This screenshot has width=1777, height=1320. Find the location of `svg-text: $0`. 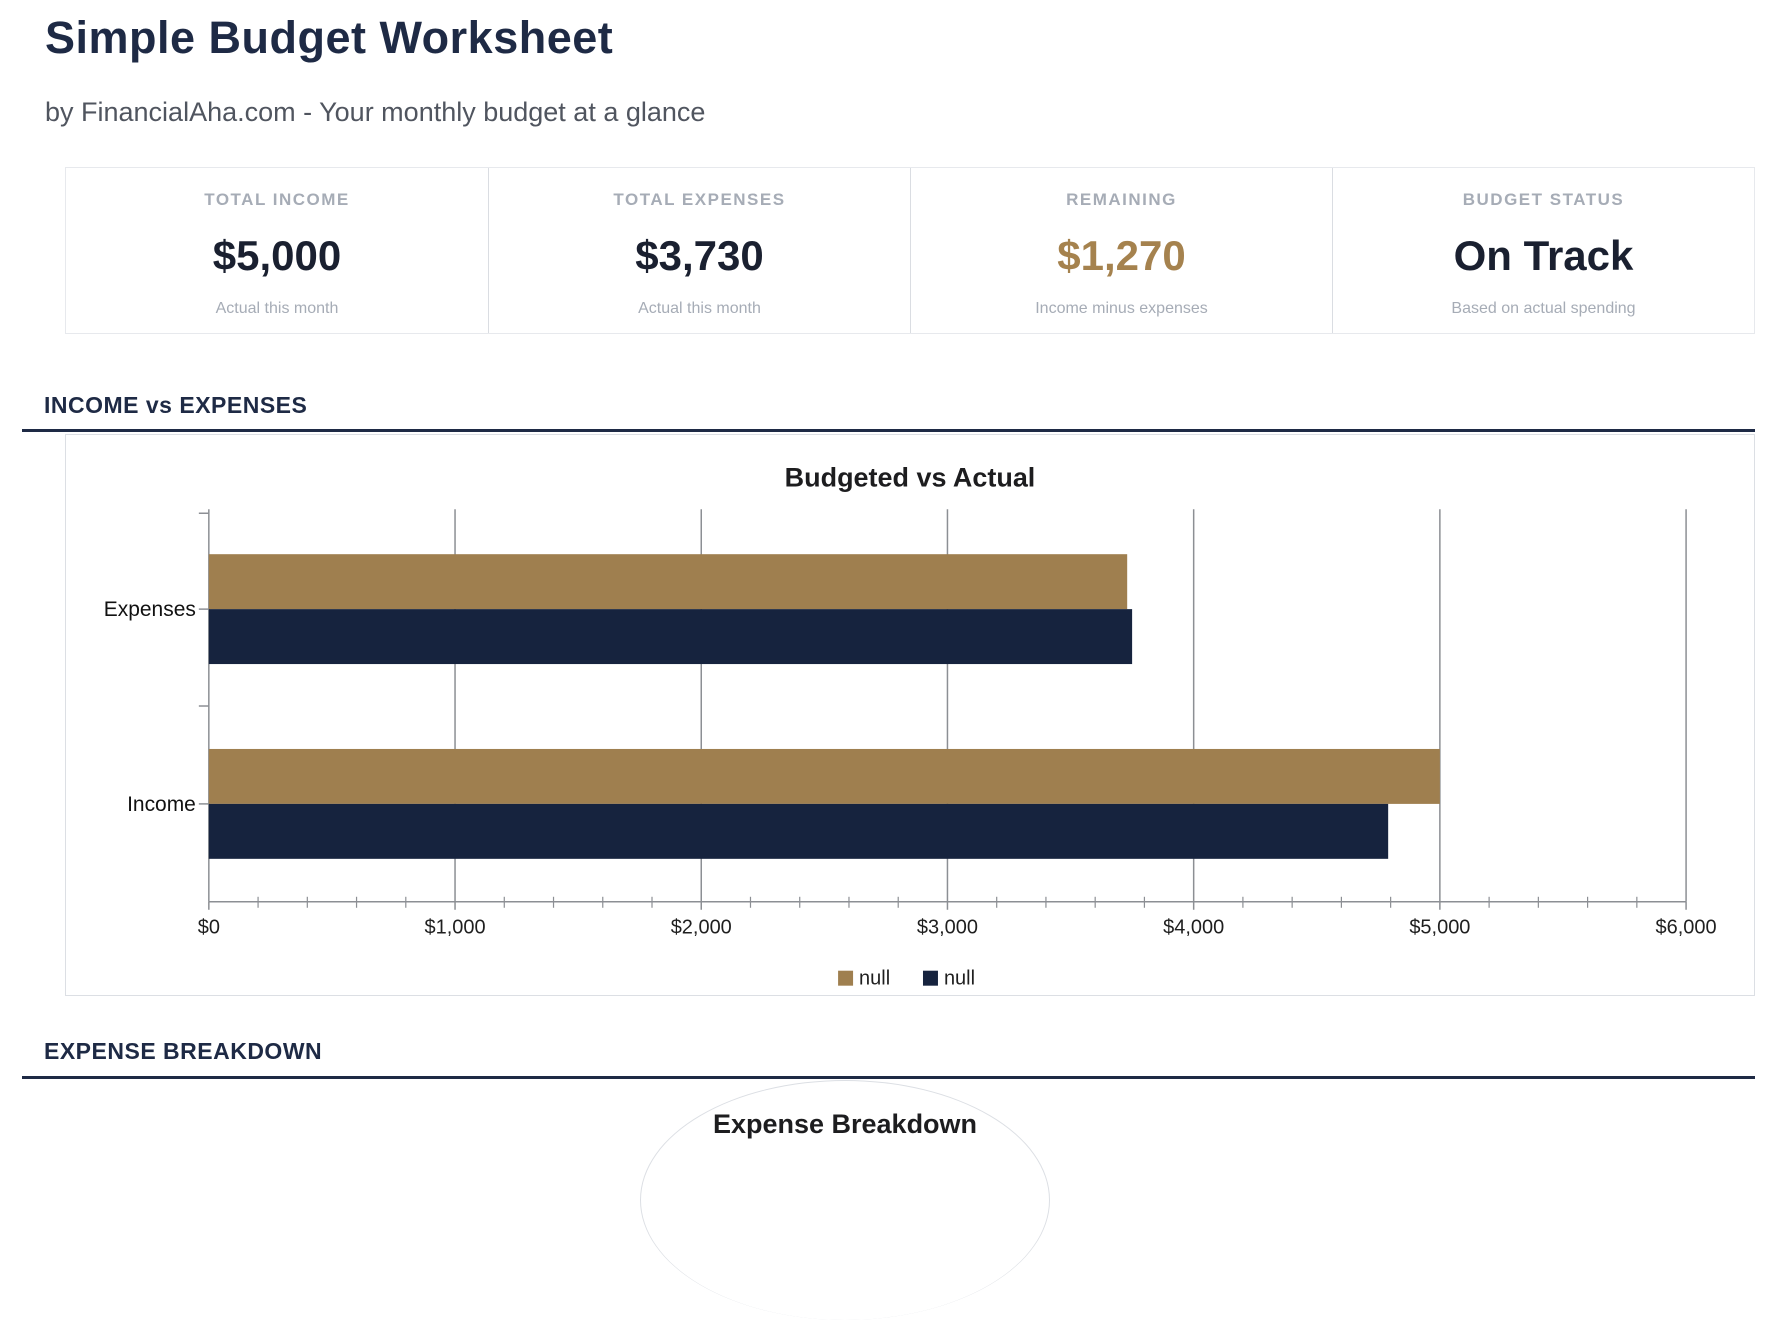

svg-text: $0 is located at coordinates (209, 928).